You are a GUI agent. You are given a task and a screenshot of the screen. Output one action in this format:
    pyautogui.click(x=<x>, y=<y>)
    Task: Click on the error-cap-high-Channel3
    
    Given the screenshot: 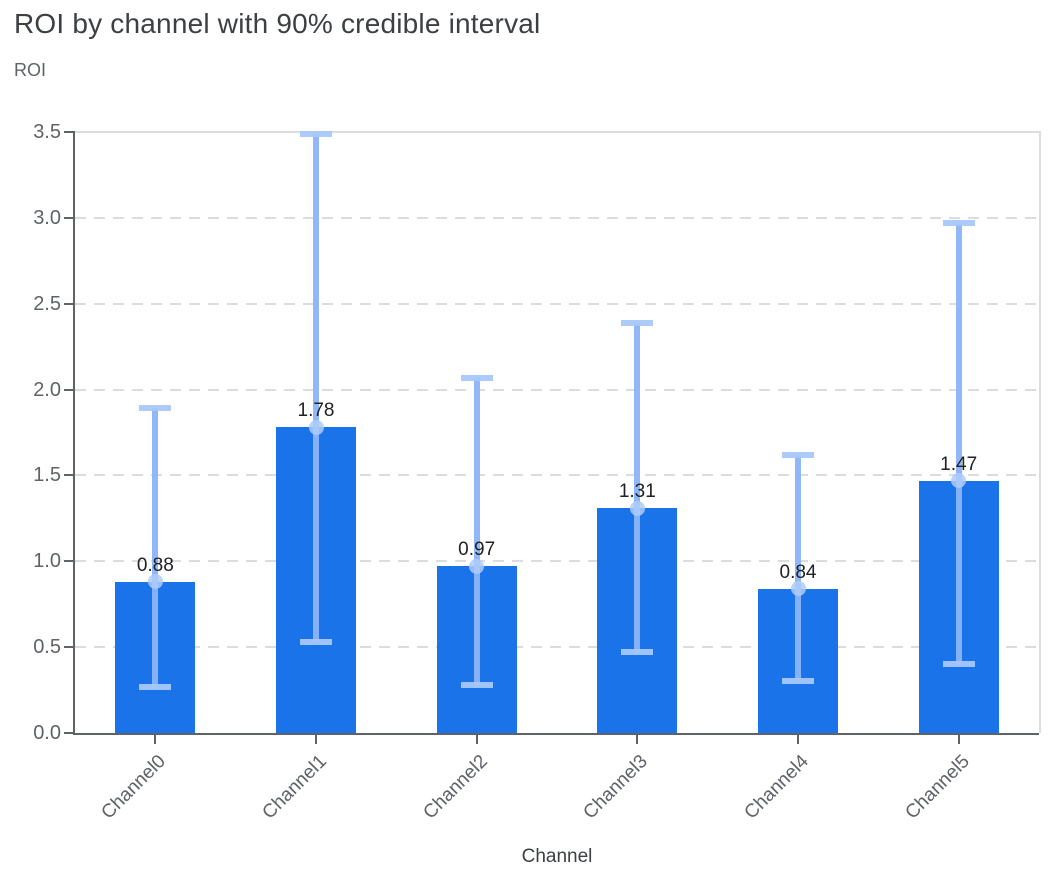 What is the action you would take?
    pyautogui.click(x=637, y=322)
    